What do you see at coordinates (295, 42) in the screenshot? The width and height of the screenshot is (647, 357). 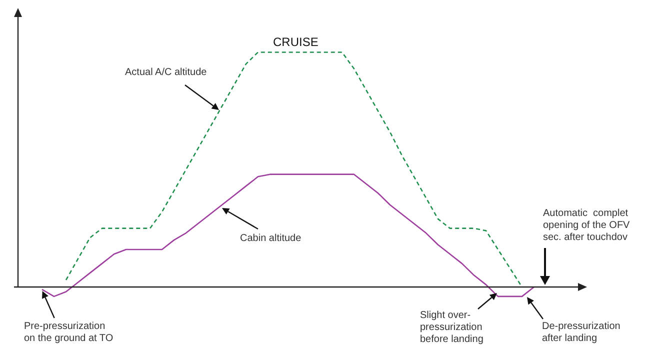 I see `text: CRUISE` at bounding box center [295, 42].